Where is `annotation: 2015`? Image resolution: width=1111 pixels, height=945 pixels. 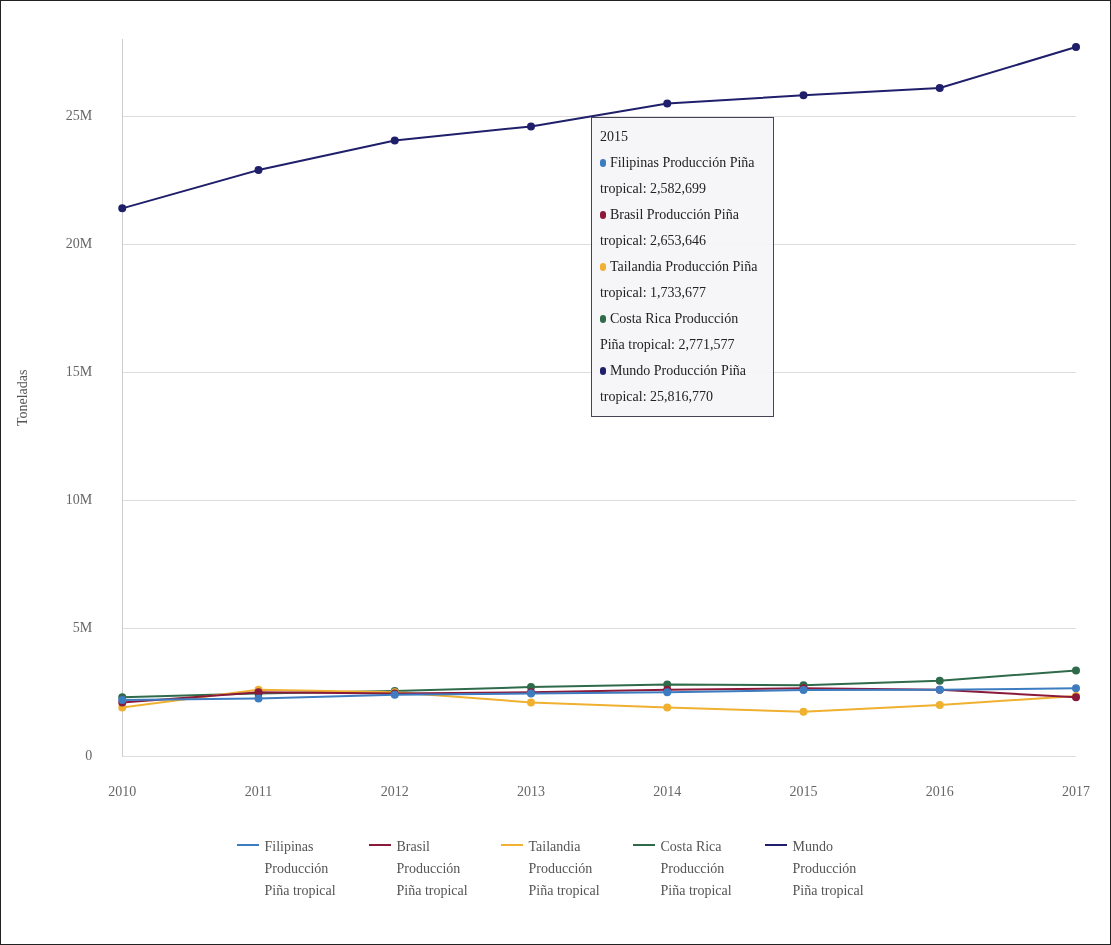
annotation: 2015 is located at coordinates (614, 137).